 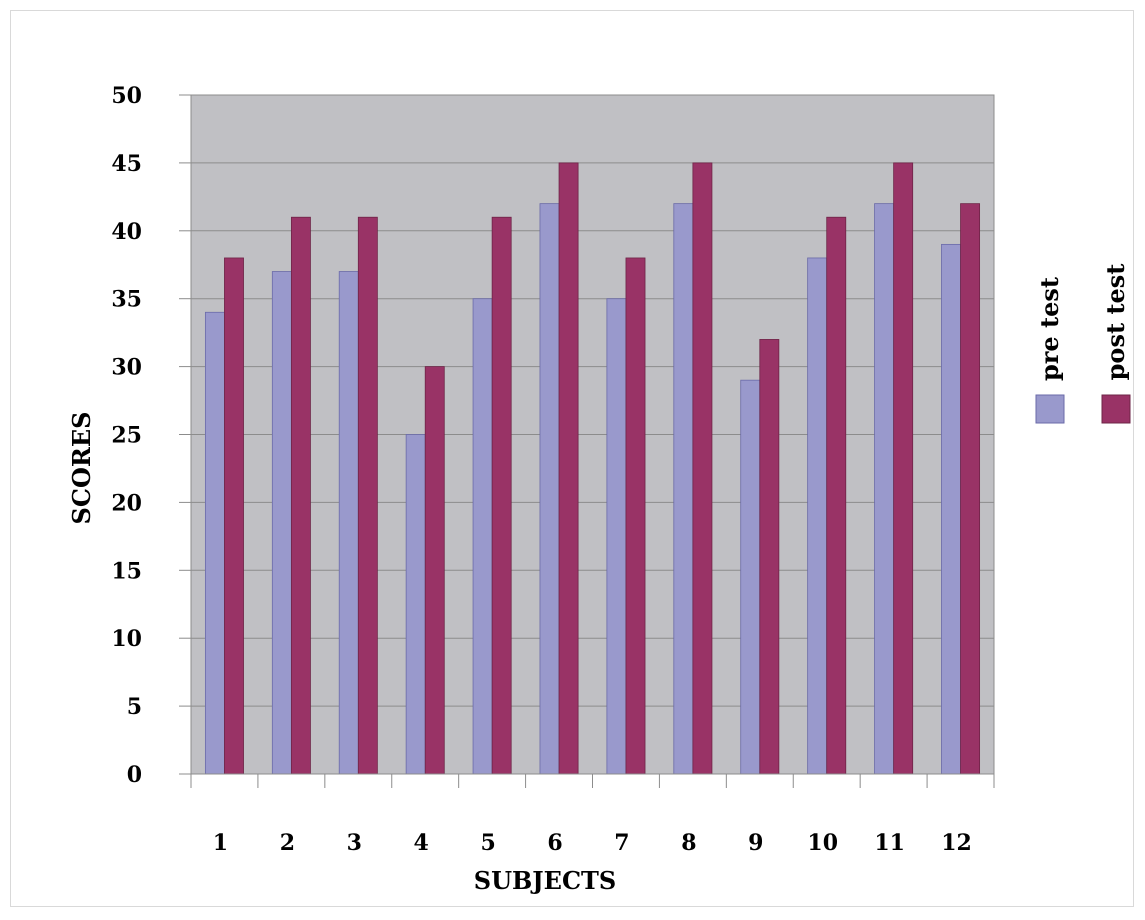 I want to click on y-axis-title: SCORES, so click(x=81, y=468).